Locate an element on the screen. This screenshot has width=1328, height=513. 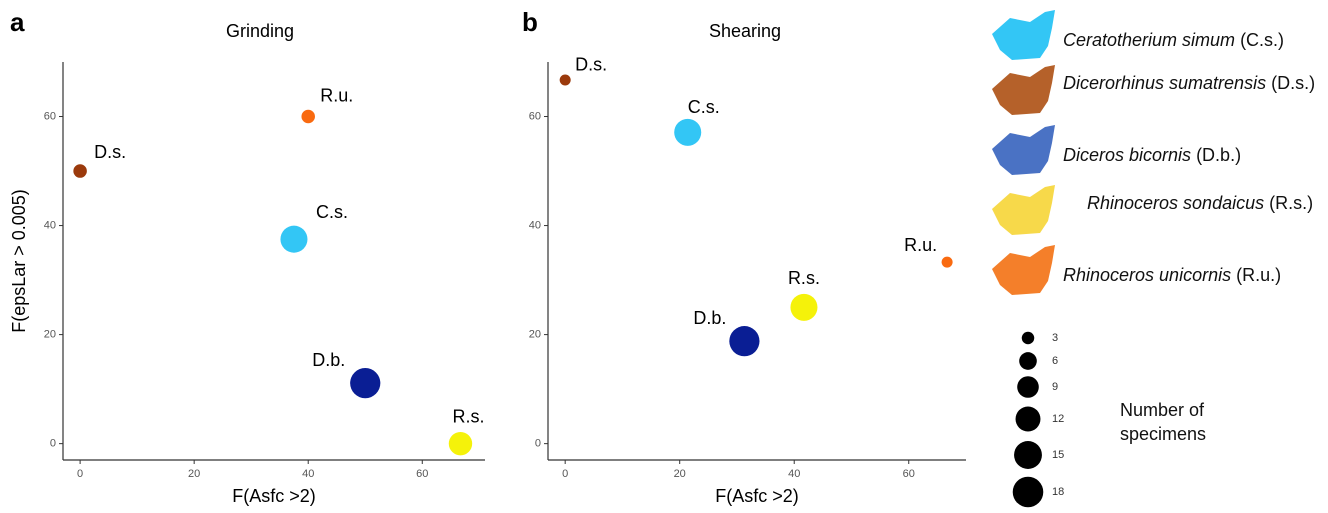
species-legend-entry: Rhinoceros sondaicus (R.s.) is located at coordinates (1202, 203).